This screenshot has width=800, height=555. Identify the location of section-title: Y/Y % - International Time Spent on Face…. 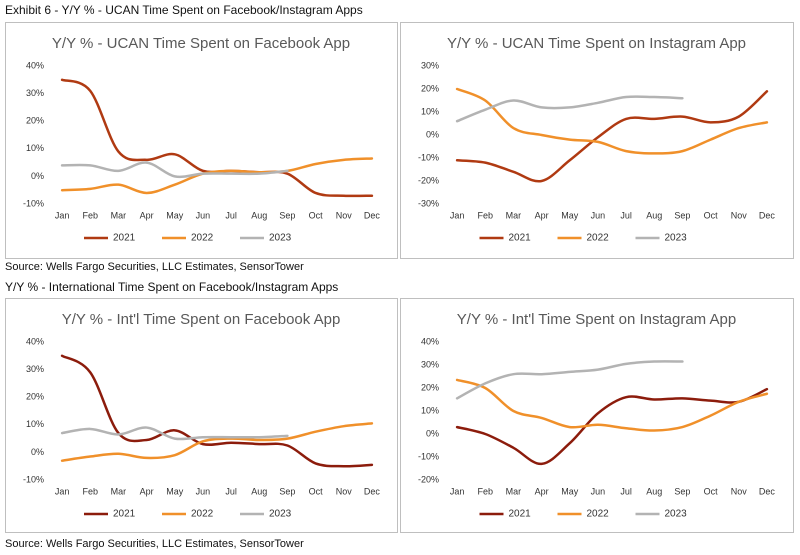
(172, 287).